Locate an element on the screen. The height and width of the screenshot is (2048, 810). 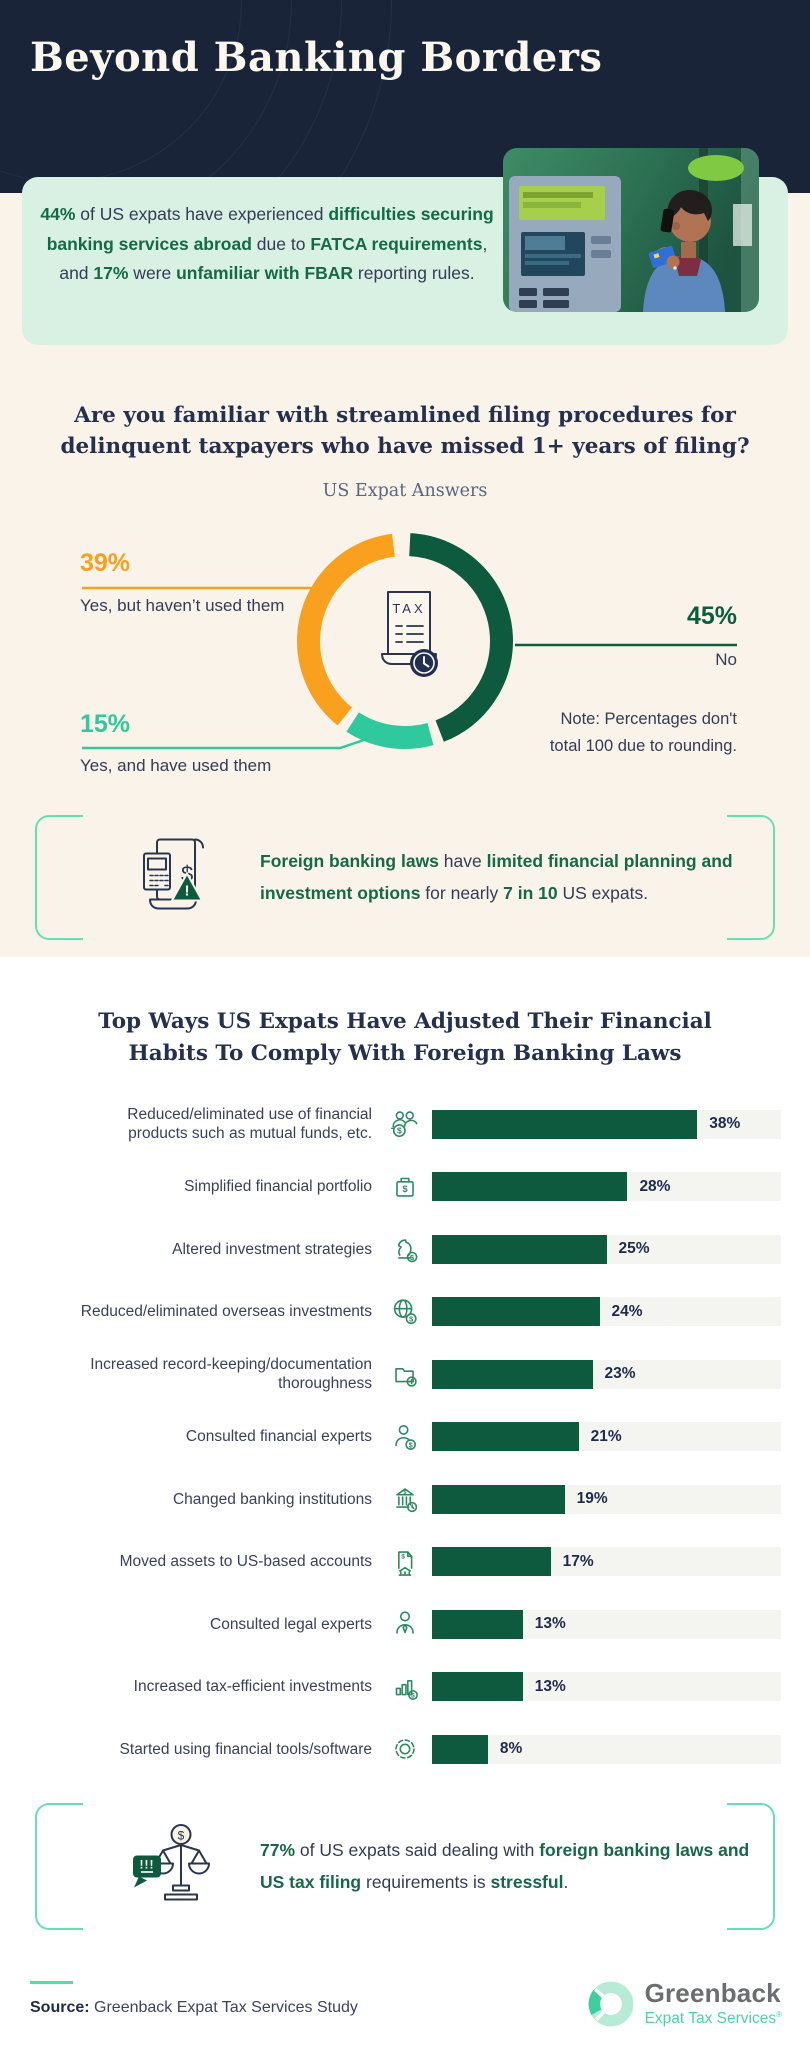
bar-track: 25% is located at coordinates (606, 1249).